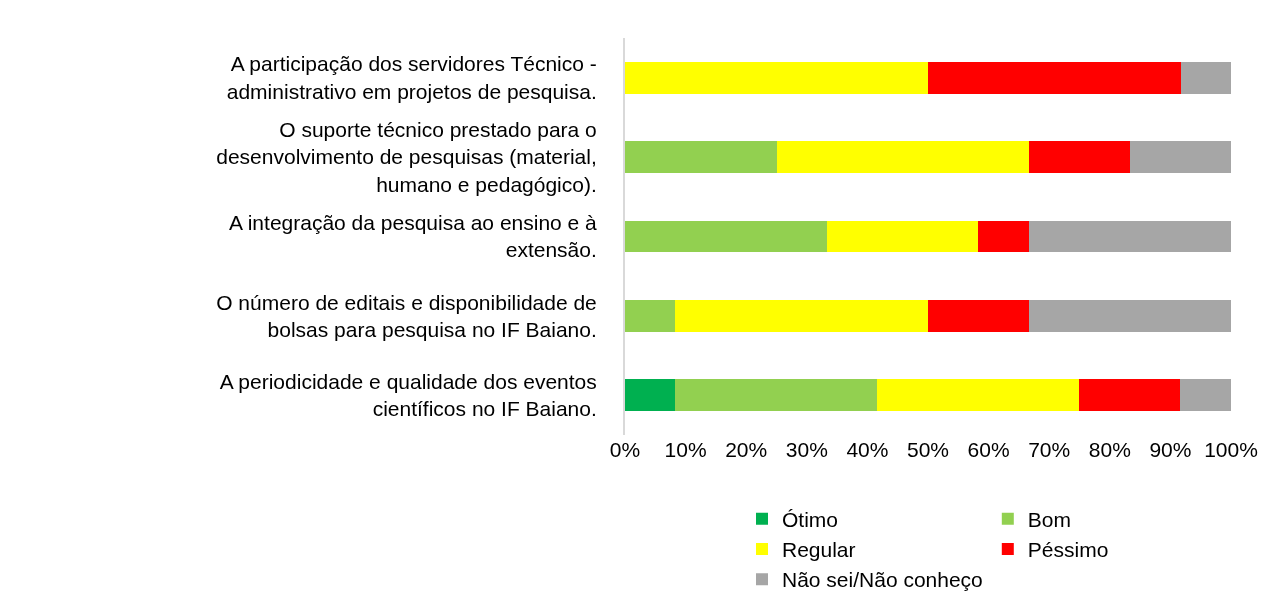 This screenshot has height=611, width=1284. What do you see at coordinates (867, 449) in the screenshot?
I see `x-tick-label: 40%` at bounding box center [867, 449].